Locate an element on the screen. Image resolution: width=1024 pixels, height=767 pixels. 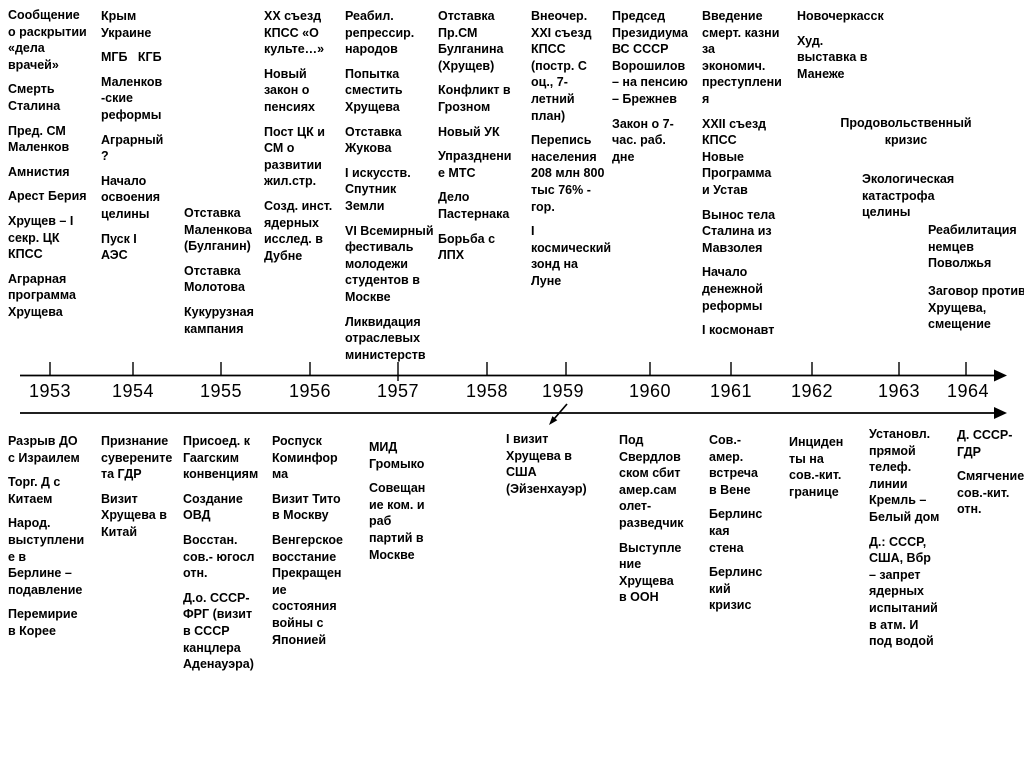
year-label: 1963 is located at coordinates (899, 391).